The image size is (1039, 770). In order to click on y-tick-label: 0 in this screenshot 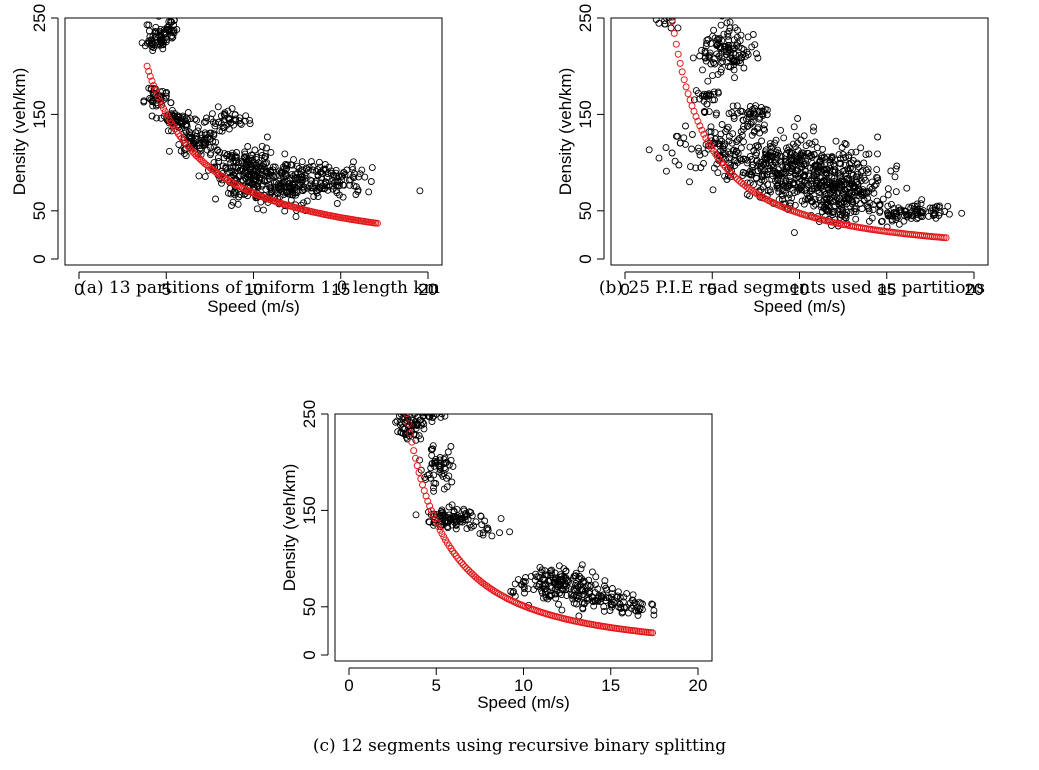, I will do `click(39, 258)`.